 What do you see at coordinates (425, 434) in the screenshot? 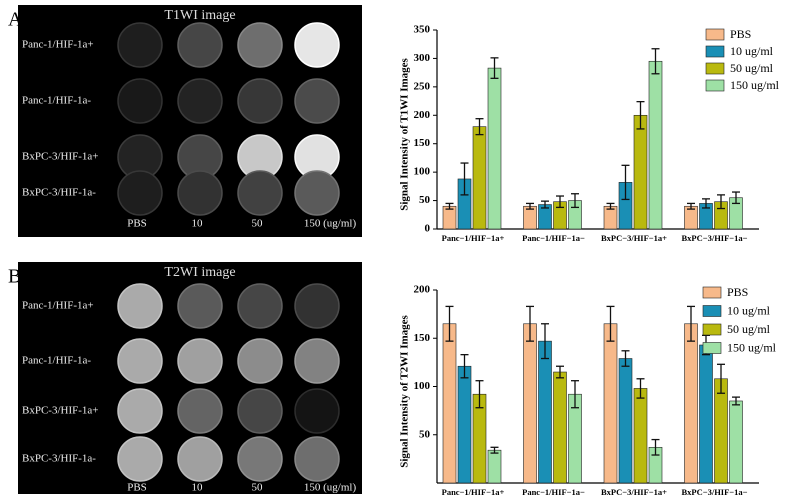
I see `y-tick-label: 50` at bounding box center [425, 434].